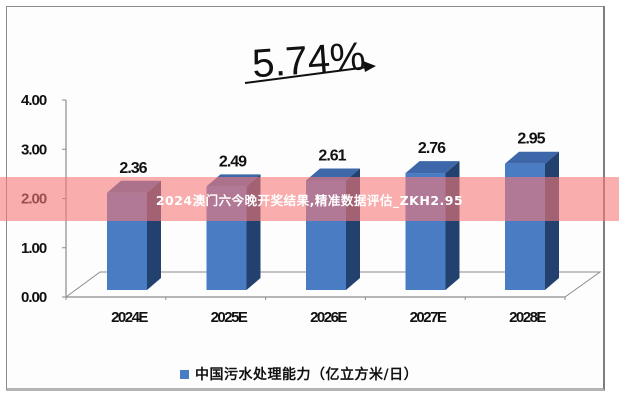 The height and width of the screenshot is (400, 619). I want to click on x-tick-label: 2025E, so click(229, 317).